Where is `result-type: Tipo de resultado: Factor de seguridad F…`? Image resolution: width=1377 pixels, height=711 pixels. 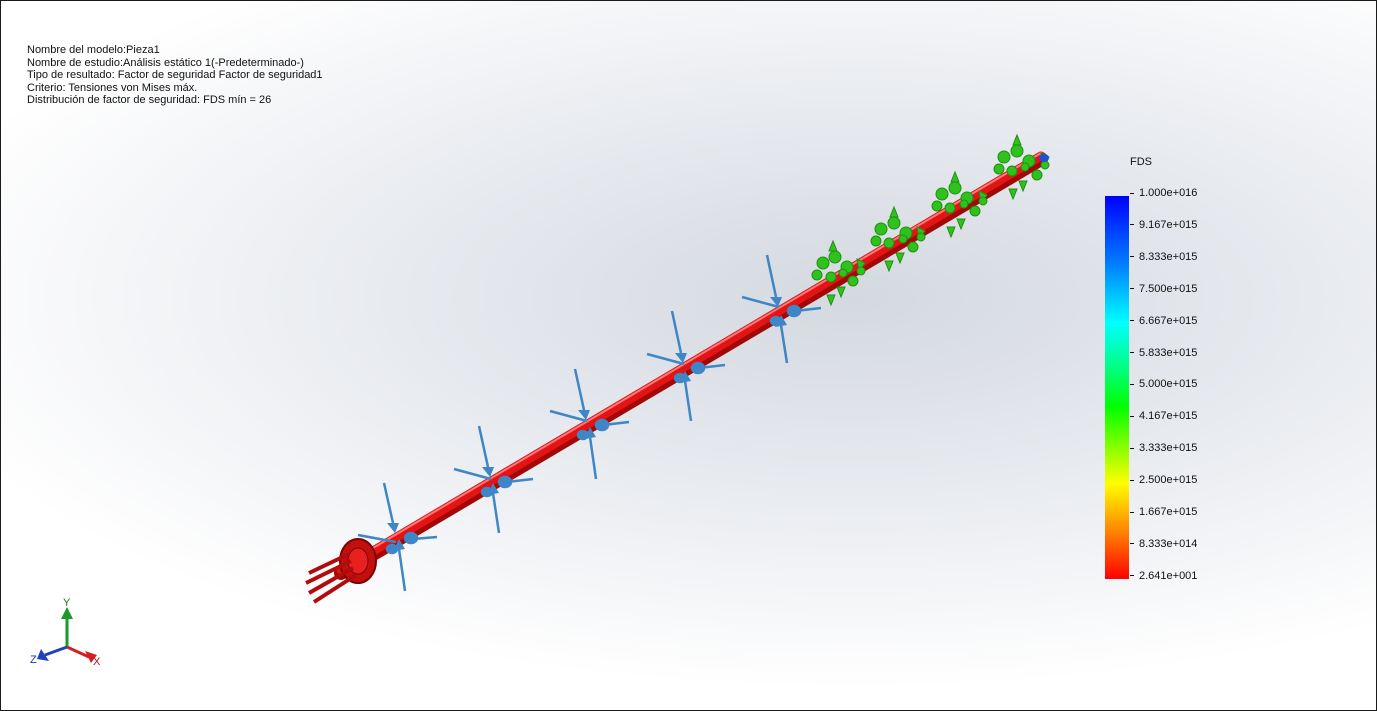
result-type: Tipo de resultado: Factor de seguridad F… is located at coordinates (175, 75).